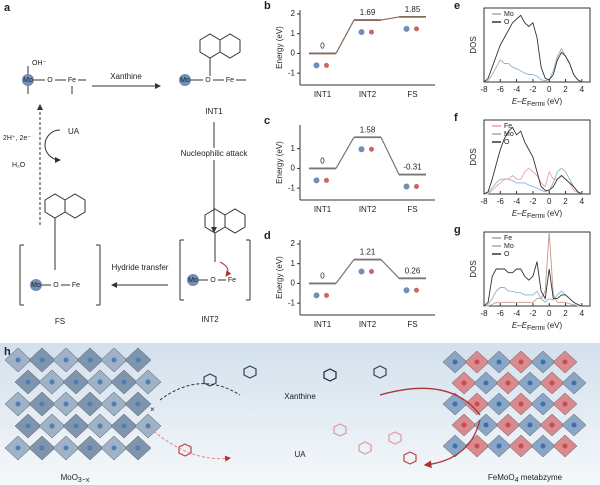 The height and width of the screenshot is (485, 600). What do you see at coordinates (368, 252) in the screenshot?
I see `value-label: 1.21` at bounding box center [368, 252].